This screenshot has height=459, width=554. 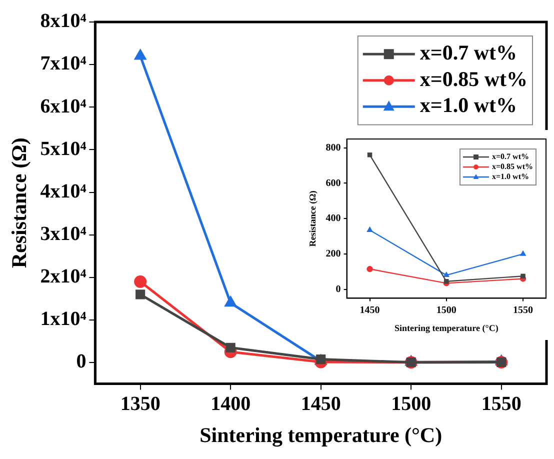 What do you see at coordinates (230, 403) in the screenshot?
I see `x-tick-label: 1400` at bounding box center [230, 403].